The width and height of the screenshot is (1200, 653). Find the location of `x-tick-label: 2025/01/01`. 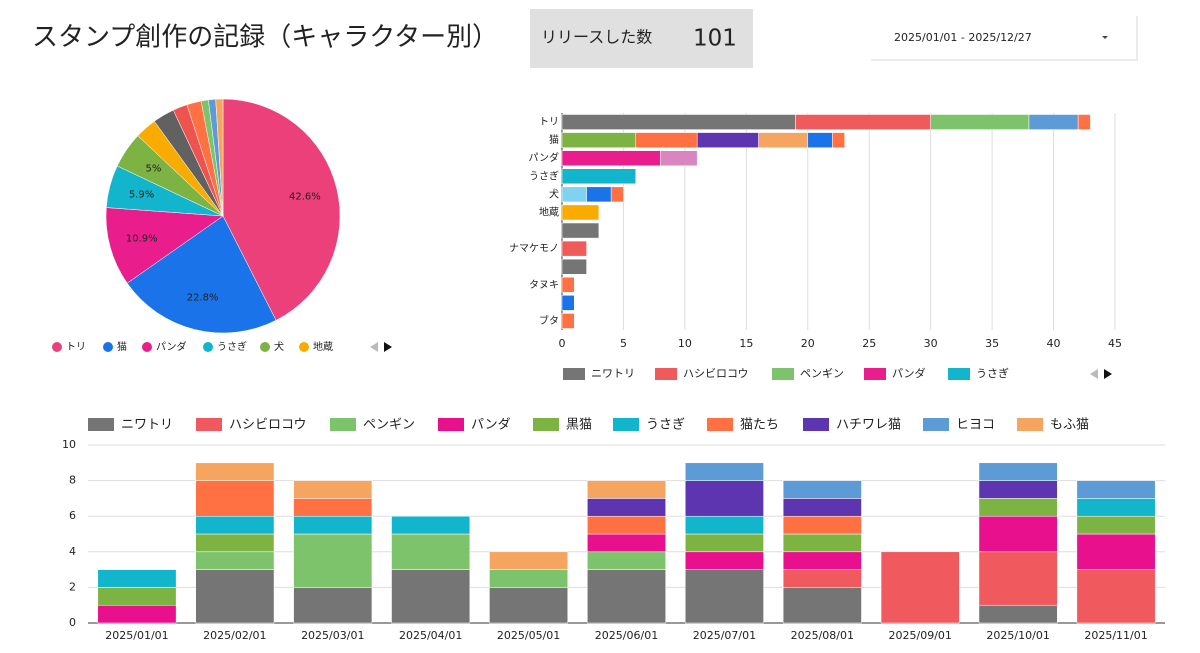

x-tick-label: 2025/01/01 is located at coordinates (136, 635).